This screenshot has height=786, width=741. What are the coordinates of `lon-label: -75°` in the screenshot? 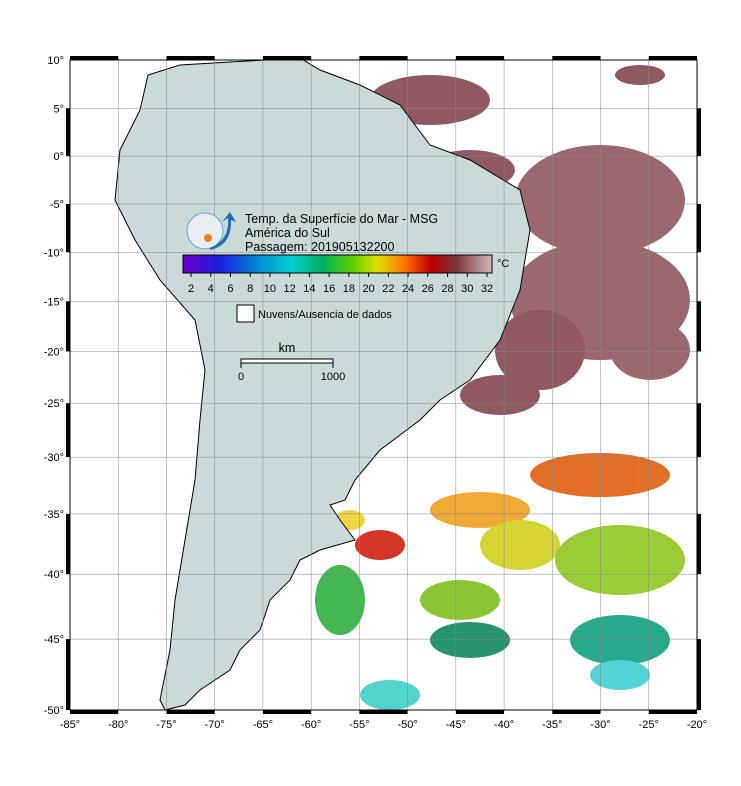 It's located at (166, 725).